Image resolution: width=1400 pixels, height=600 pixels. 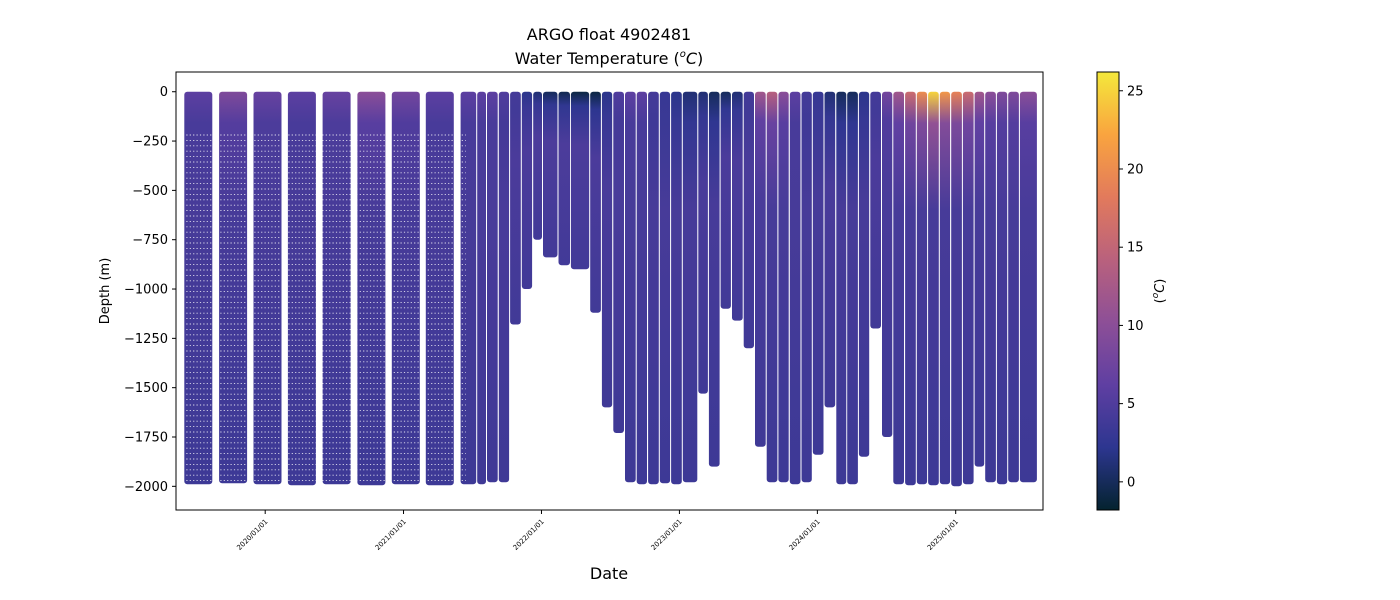 What do you see at coordinates (609, 573) in the screenshot?
I see `x-axis-label: Date` at bounding box center [609, 573].